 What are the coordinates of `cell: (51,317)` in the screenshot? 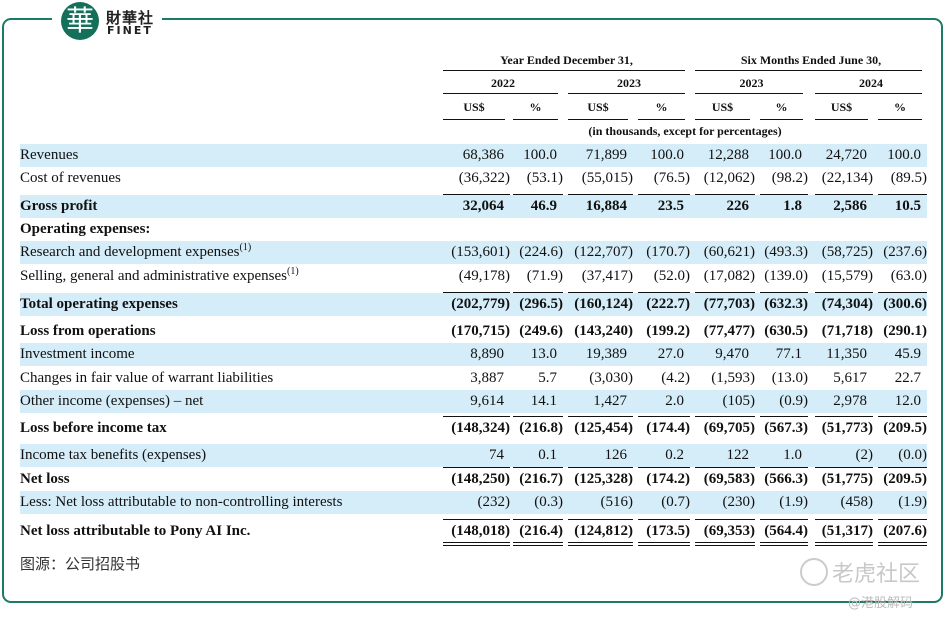 It's located at (847, 531).